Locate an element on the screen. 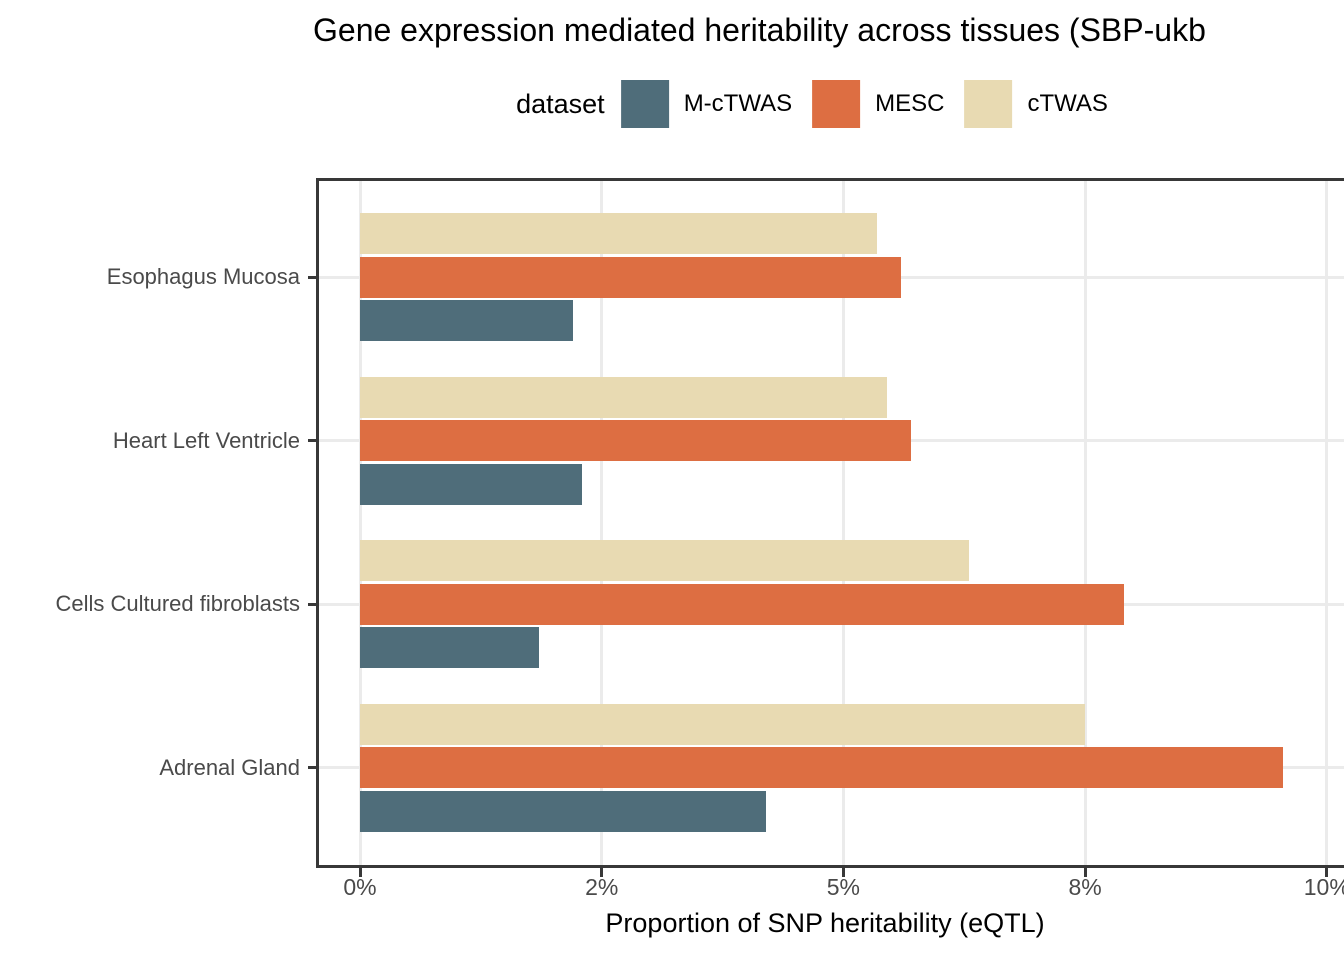 The height and width of the screenshot is (960, 1344). x-tick-label: 8% is located at coordinates (1085, 887).